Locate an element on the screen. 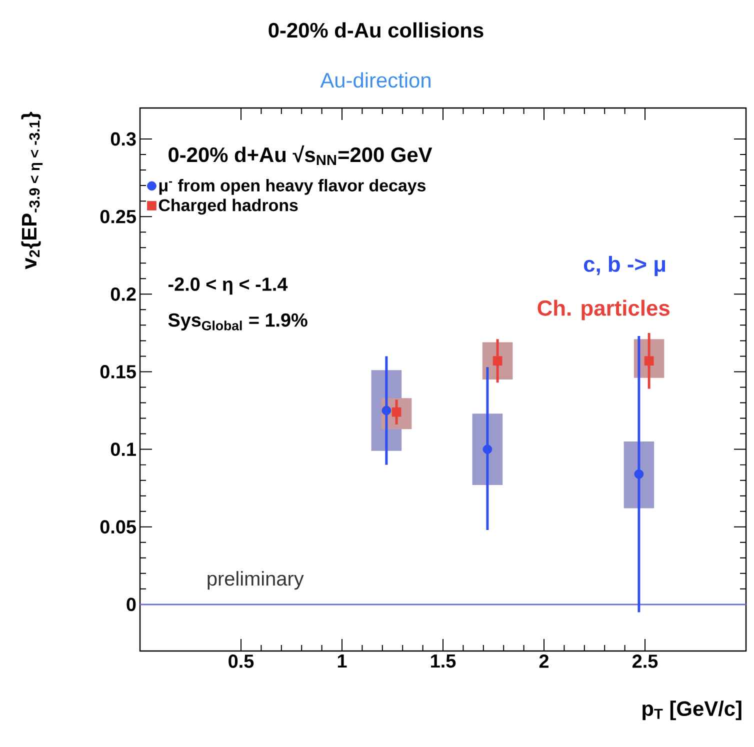  y-tick-label: 0.3 is located at coordinates (123, 139).